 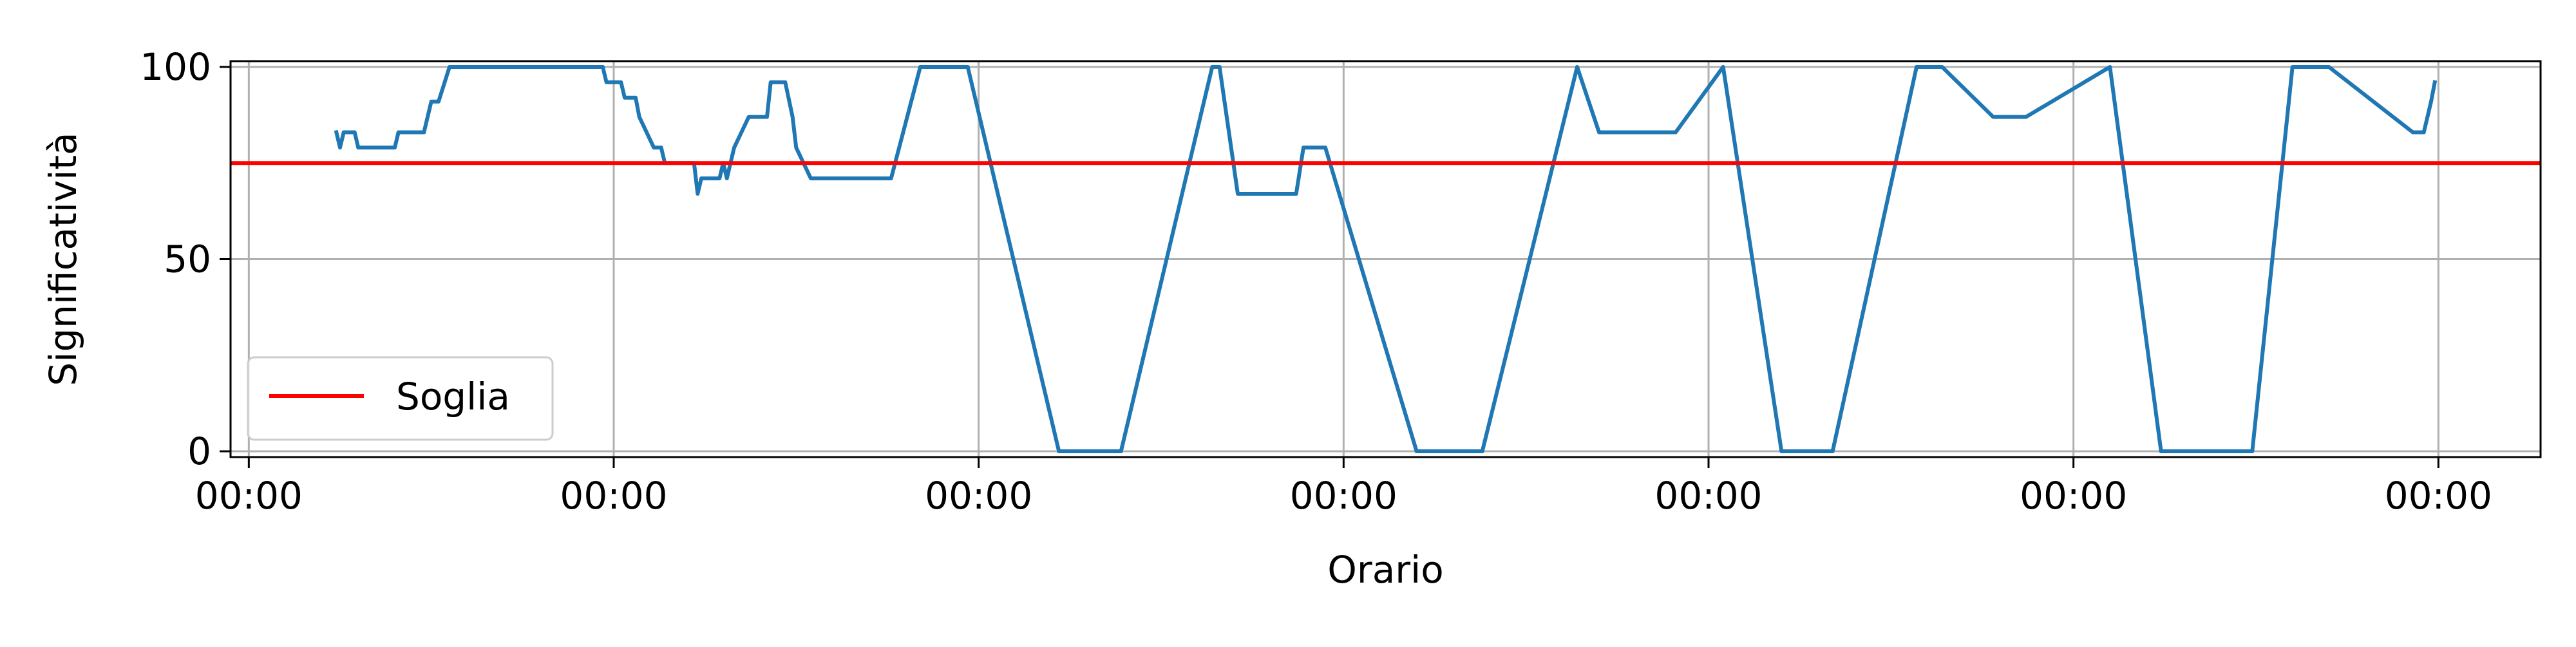 What do you see at coordinates (1385, 570) in the screenshot?
I see `x-axis-label: Orario` at bounding box center [1385, 570].